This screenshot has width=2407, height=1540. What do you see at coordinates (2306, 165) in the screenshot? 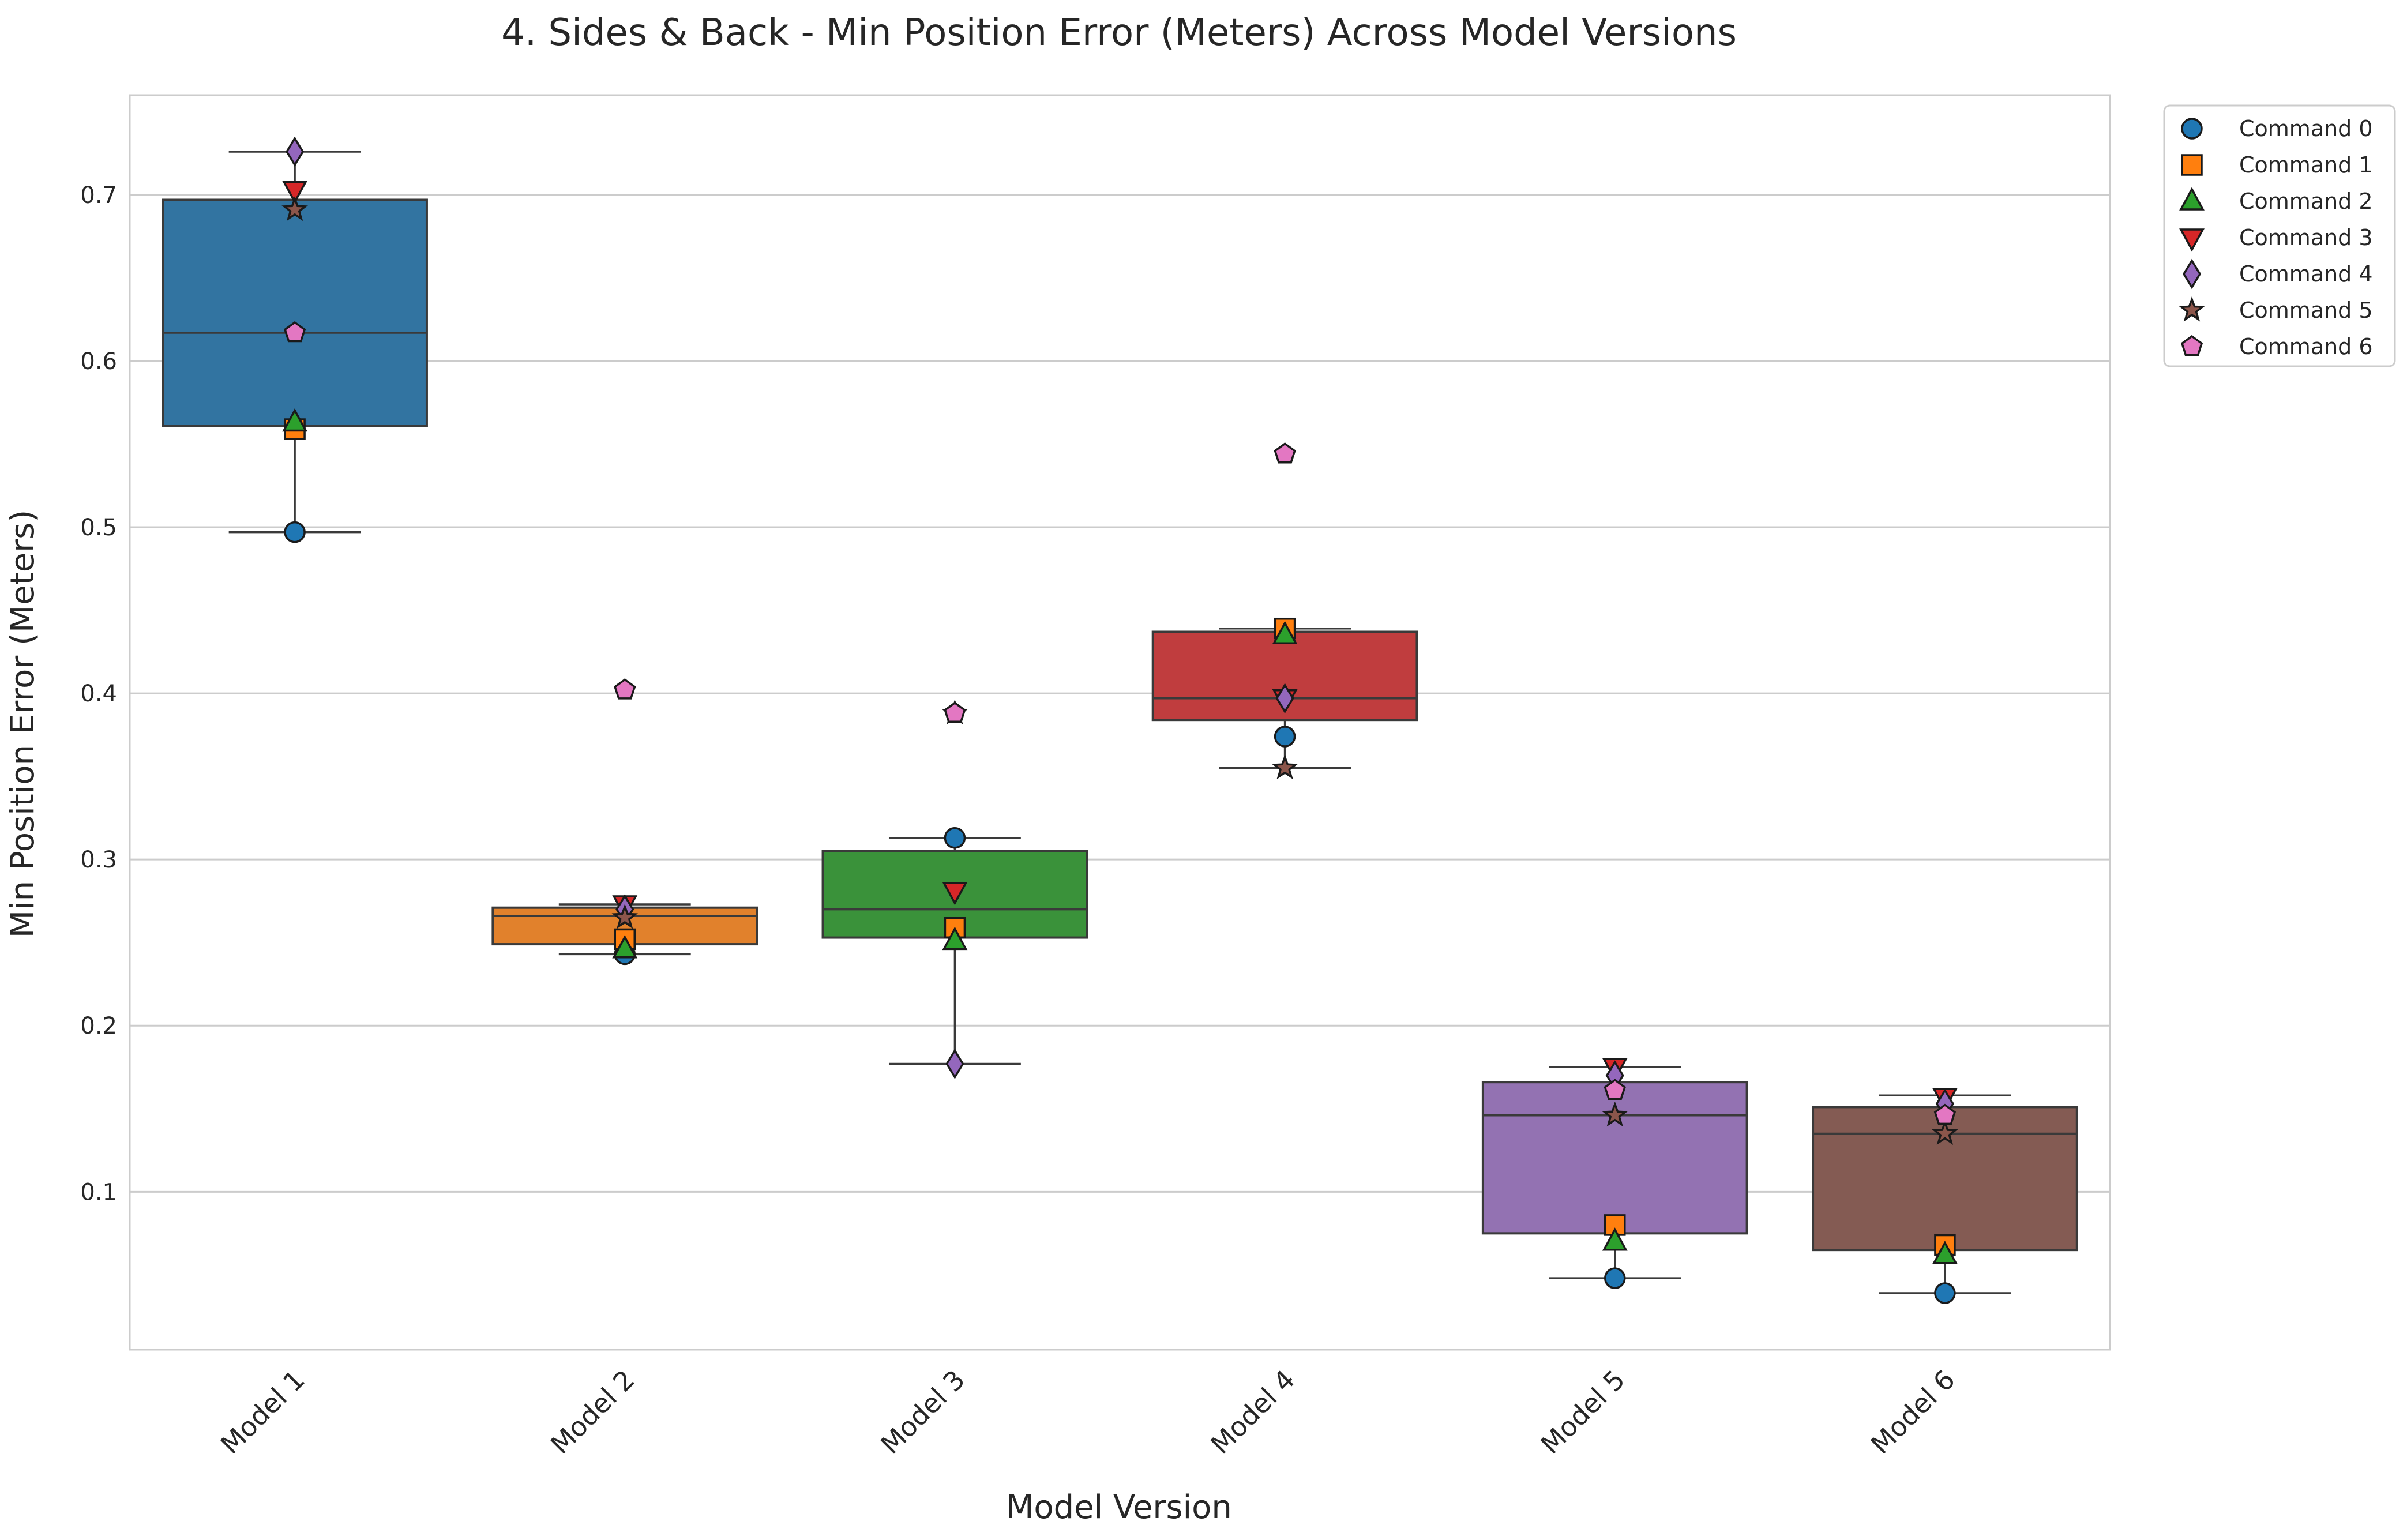
I see `legend-label: Command 1` at bounding box center [2306, 165].